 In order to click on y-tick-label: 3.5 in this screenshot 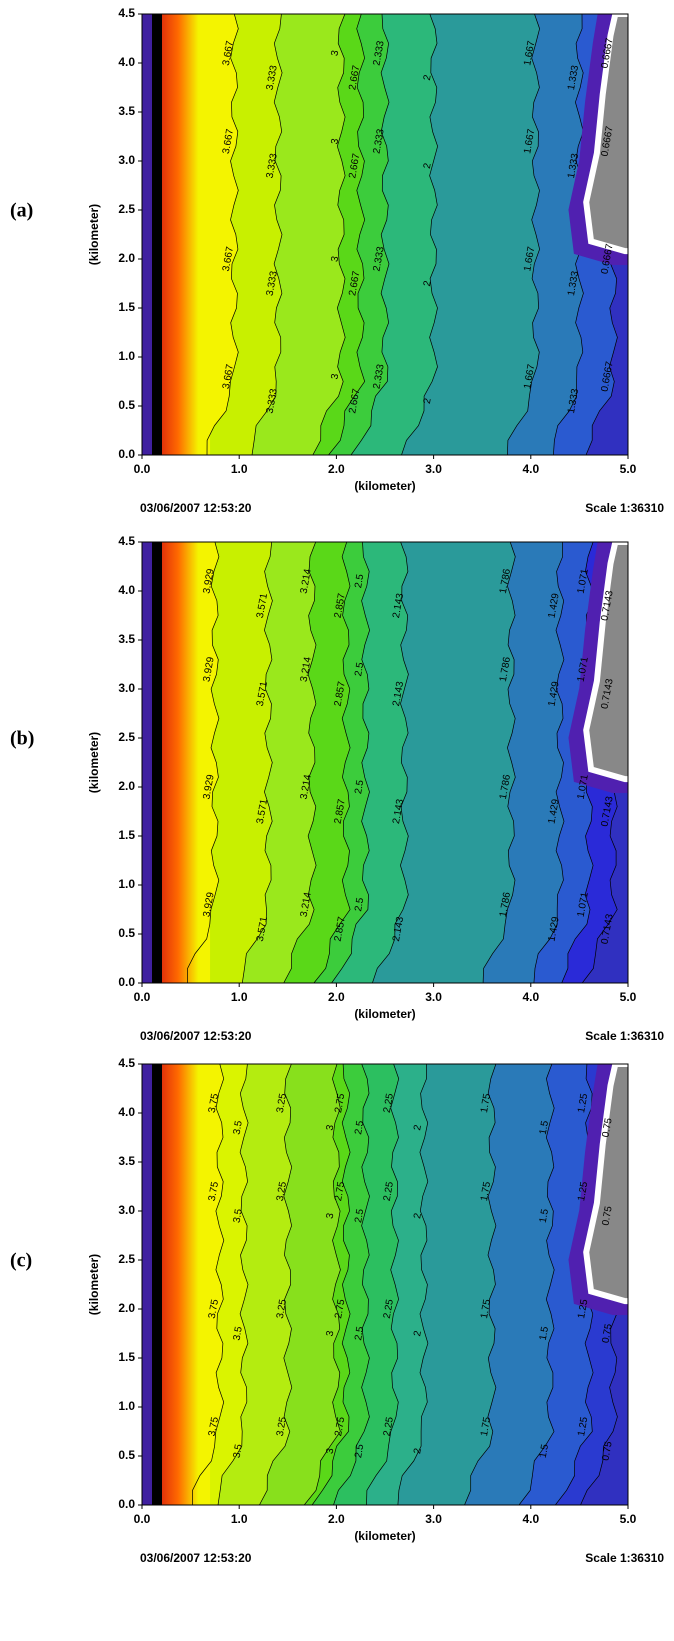, I will do `click(126, 111)`.